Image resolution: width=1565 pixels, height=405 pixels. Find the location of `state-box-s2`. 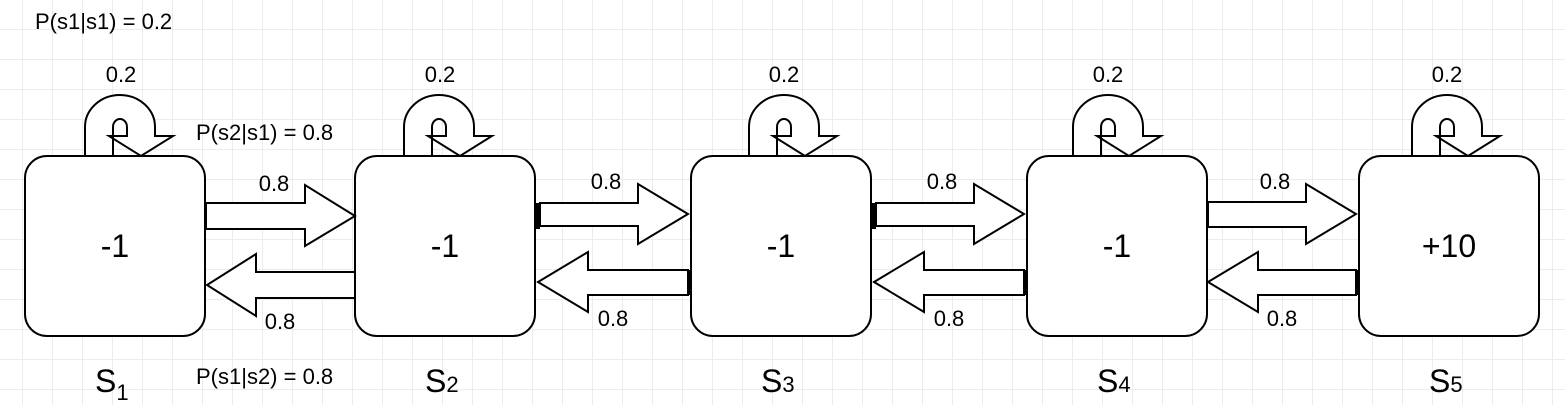

state-box-s2 is located at coordinates (445, 246).